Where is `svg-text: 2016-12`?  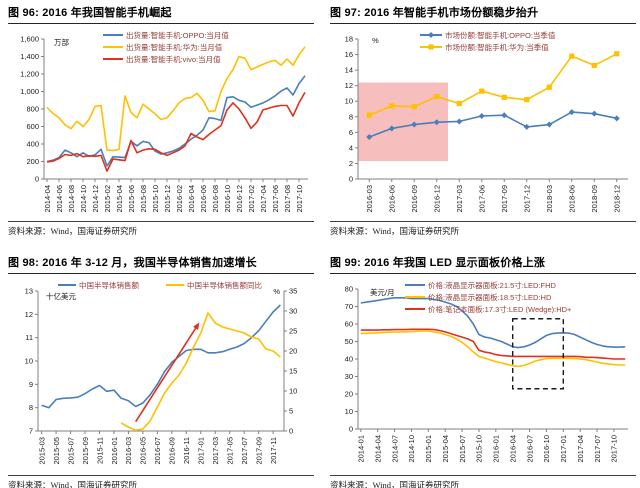 svg-text: 2016-12 is located at coordinates (239, 199).